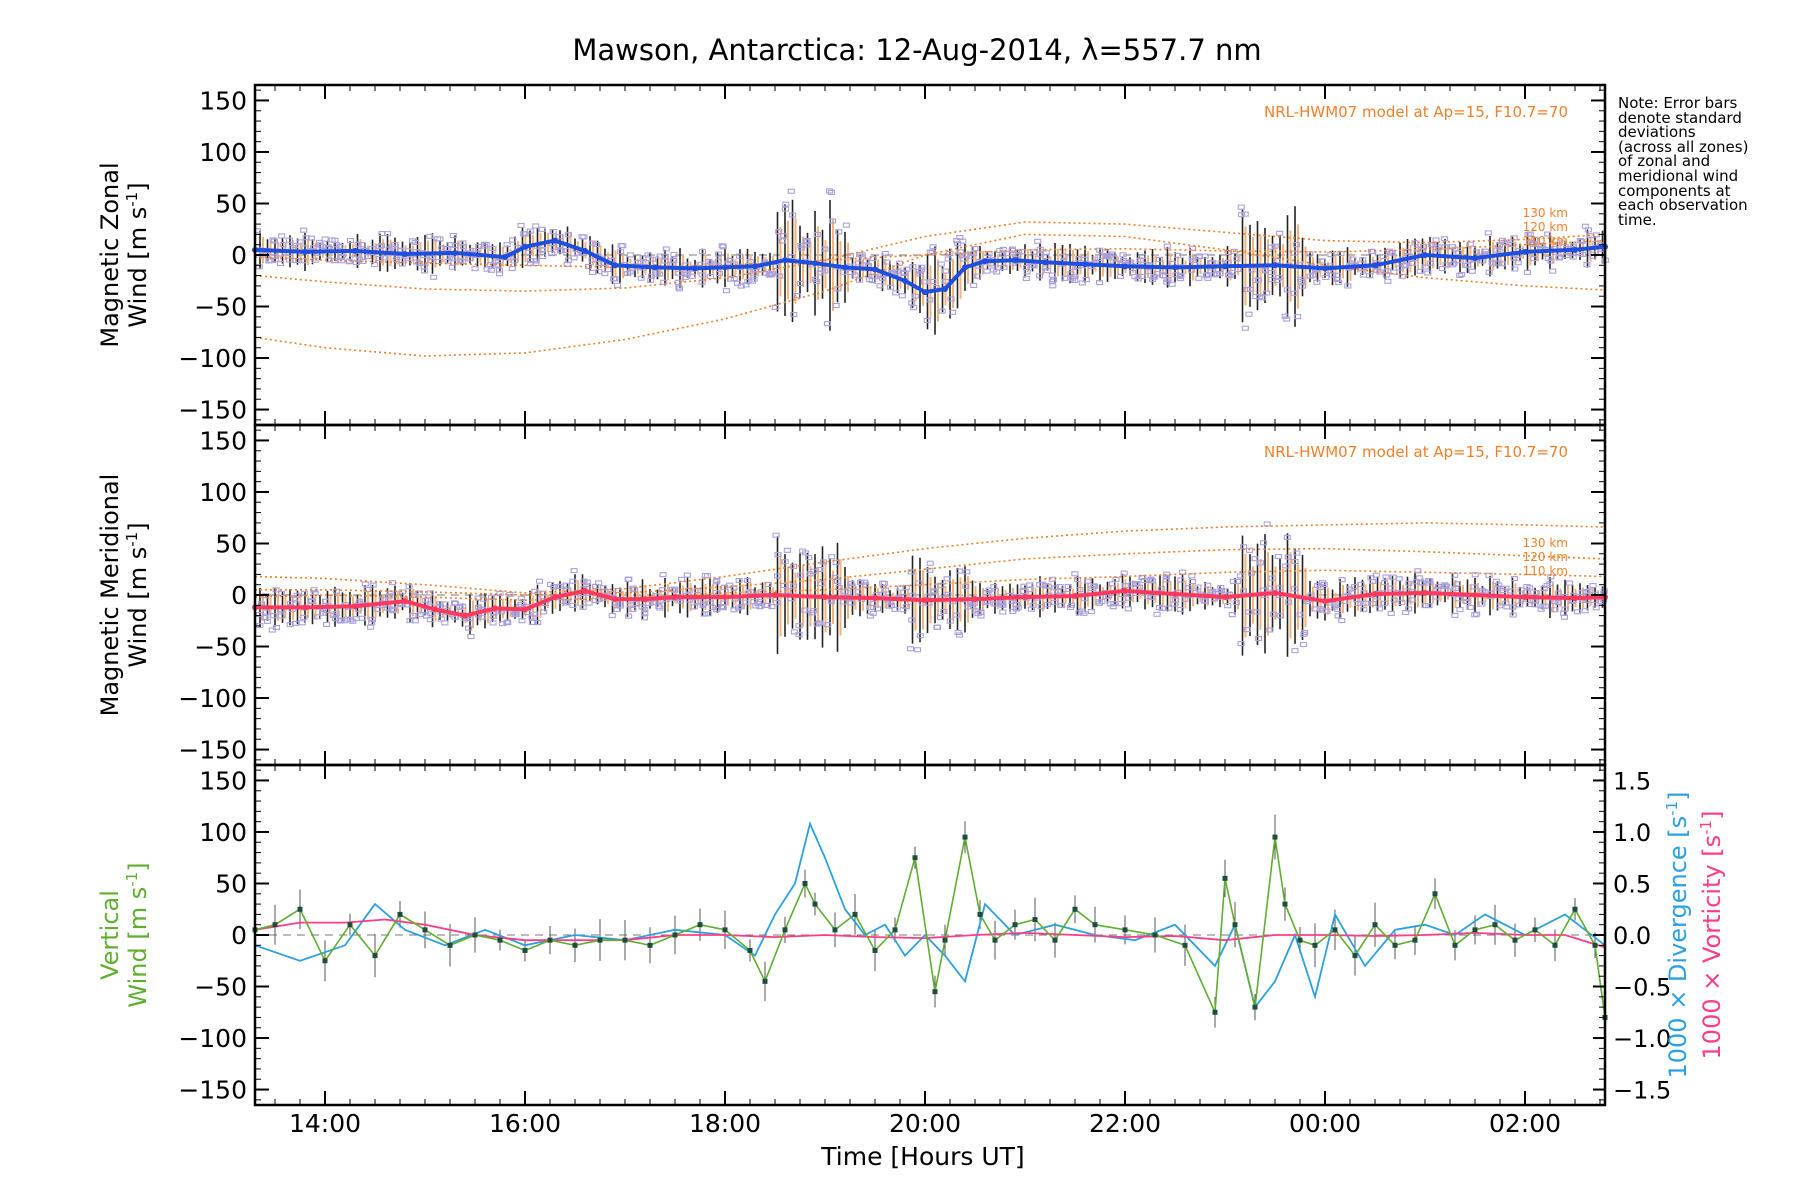 This screenshot has height=1200, width=1800. Describe the element at coordinates (1677, 934) in the screenshot. I see `divergence-axis-label: 1000 × Divergence [s-1]` at that location.